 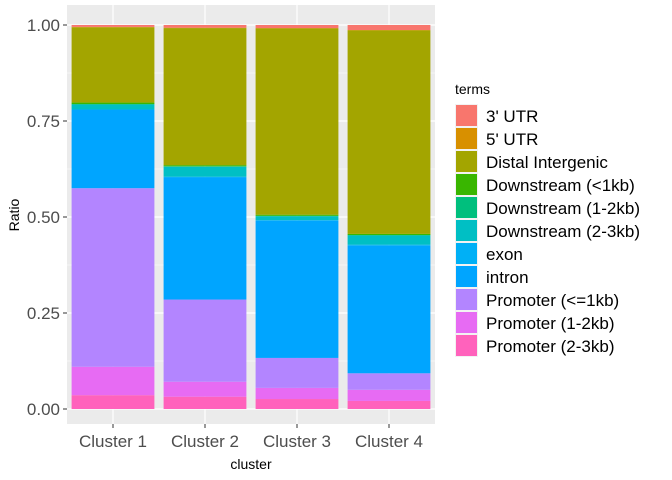 I want to click on legend-label: Distal Intergenic, so click(x=547, y=162).